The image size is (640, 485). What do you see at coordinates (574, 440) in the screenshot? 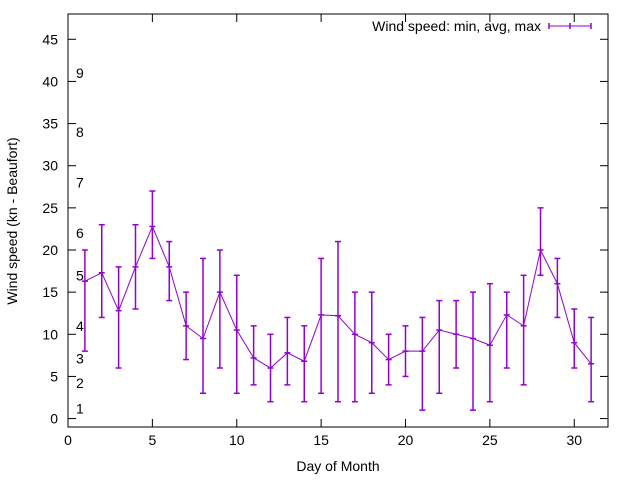
I see `x-tick-label: 30` at bounding box center [574, 440].